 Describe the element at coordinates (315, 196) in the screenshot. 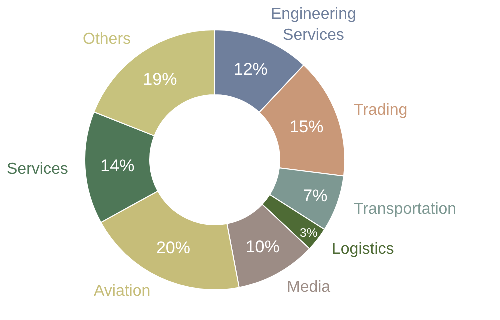

I see `data-label: 7%` at that location.